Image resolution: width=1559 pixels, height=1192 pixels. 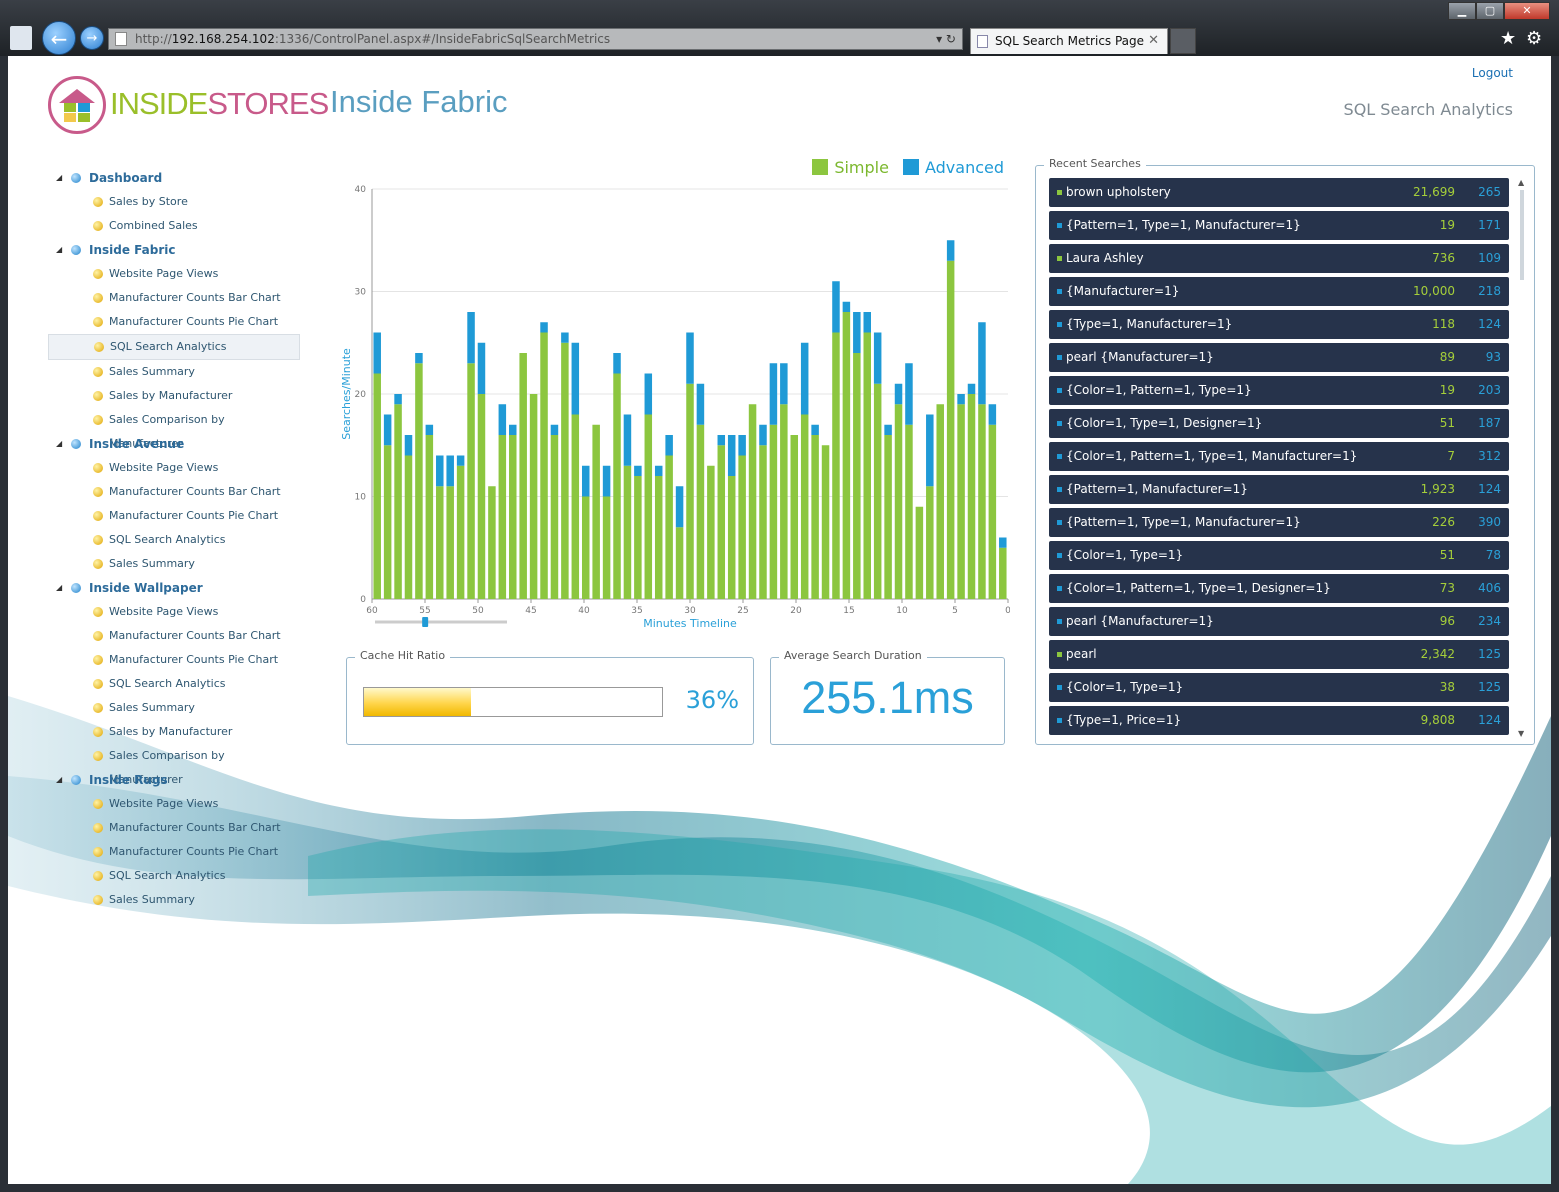 I want to click on average-duration-title: Average Search Duration, so click(x=853, y=655).